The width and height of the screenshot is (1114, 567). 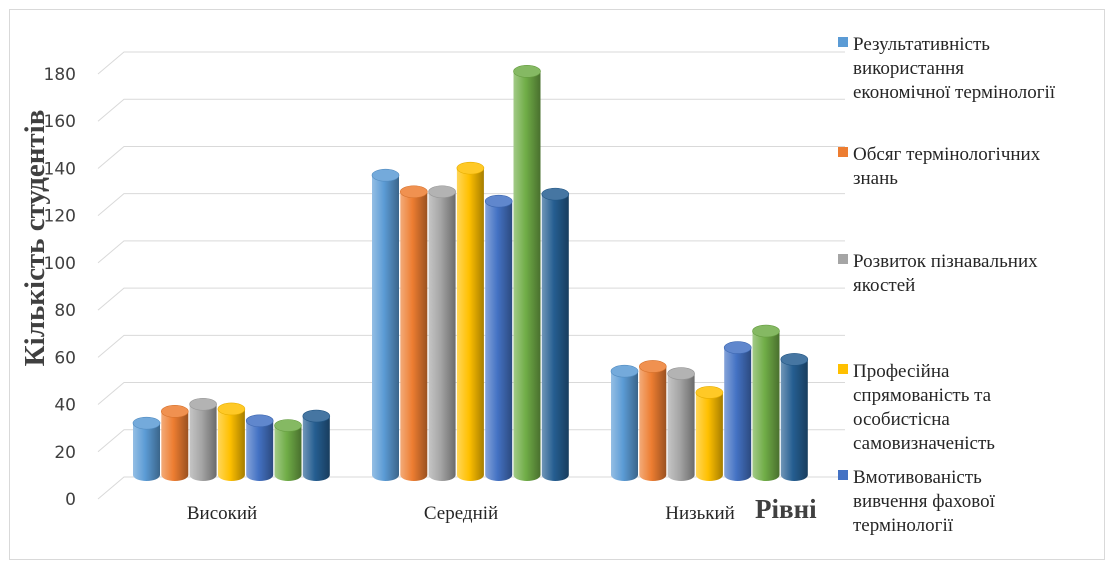 I want to click on y-tick-label: 120, so click(x=60, y=217).